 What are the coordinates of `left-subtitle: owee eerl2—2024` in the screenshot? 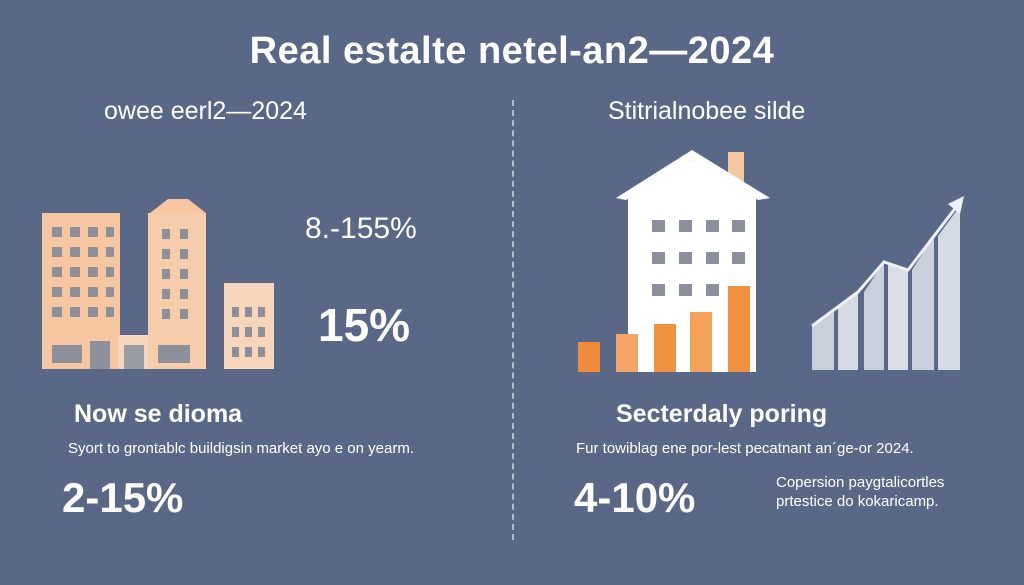 It's located at (205, 111).